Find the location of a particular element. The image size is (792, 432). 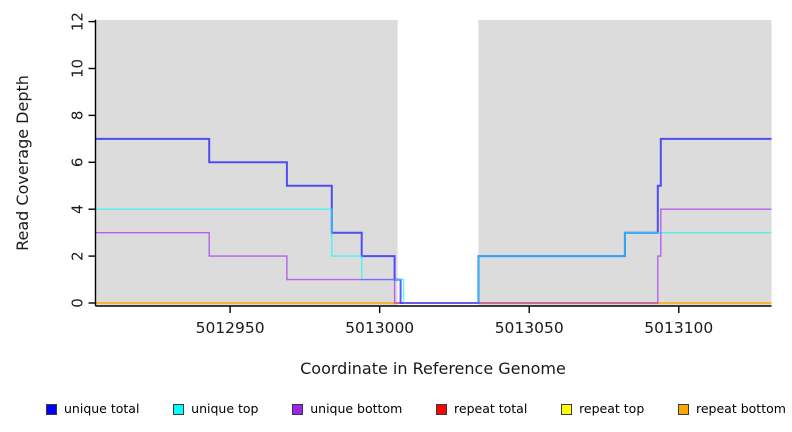

legend-label: repeat bottom is located at coordinates (741, 408).